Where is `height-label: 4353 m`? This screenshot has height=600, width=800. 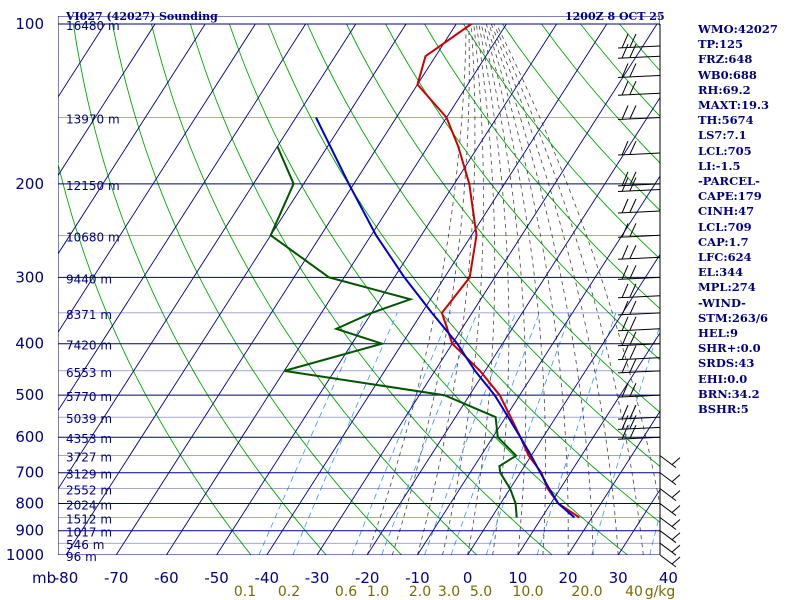 height-label: 4353 m is located at coordinates (89, 439).